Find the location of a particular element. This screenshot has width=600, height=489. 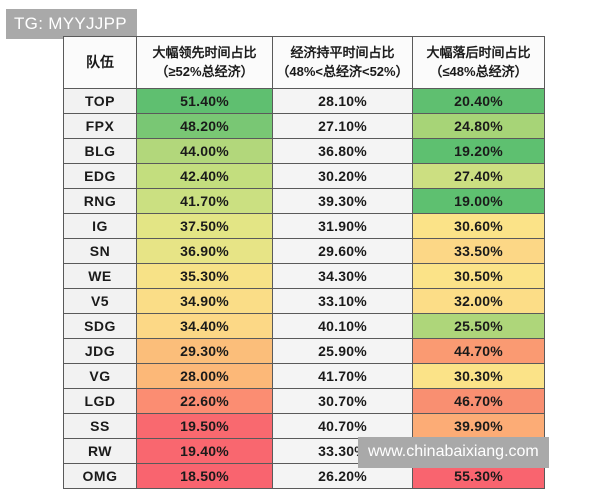

even-share-cell: 40.10% is located at coordinates (342, 326).